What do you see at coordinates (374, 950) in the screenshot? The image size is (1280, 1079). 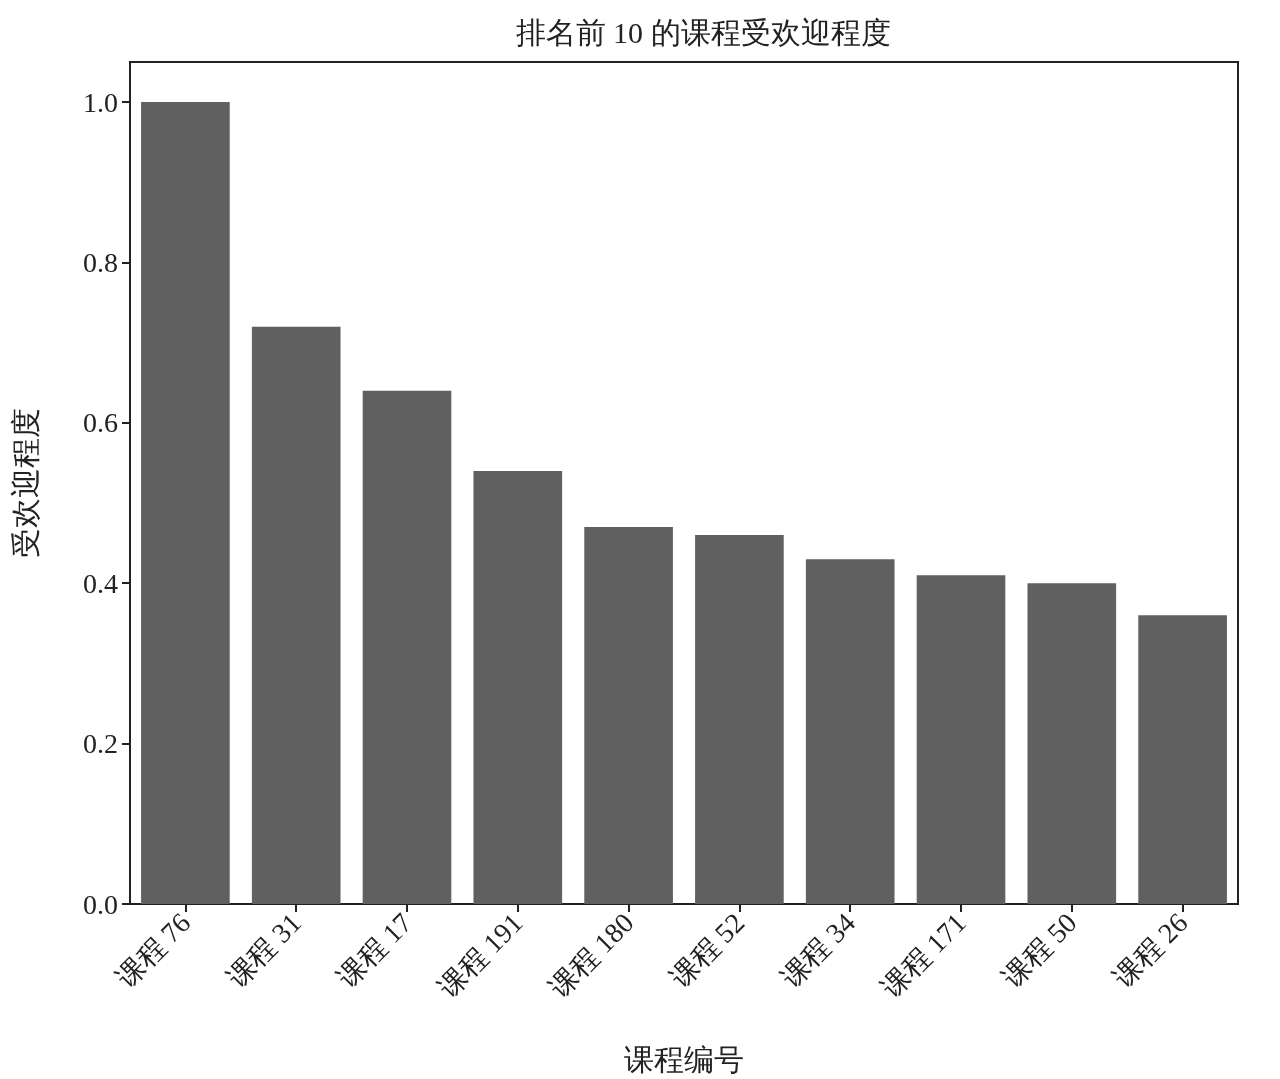 I see `x-tick-label: 课程 17` at bounding box center [374, 950].